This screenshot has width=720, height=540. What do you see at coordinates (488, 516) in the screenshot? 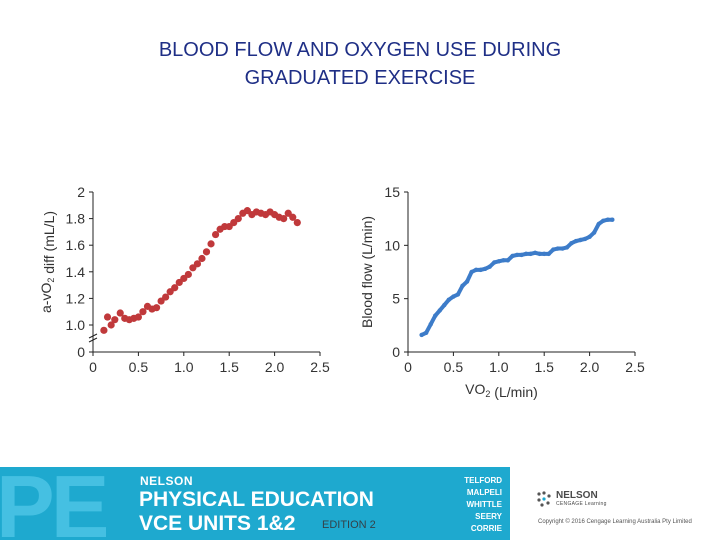
I see `author-name: SEERY` at bounding box center [488, 516].